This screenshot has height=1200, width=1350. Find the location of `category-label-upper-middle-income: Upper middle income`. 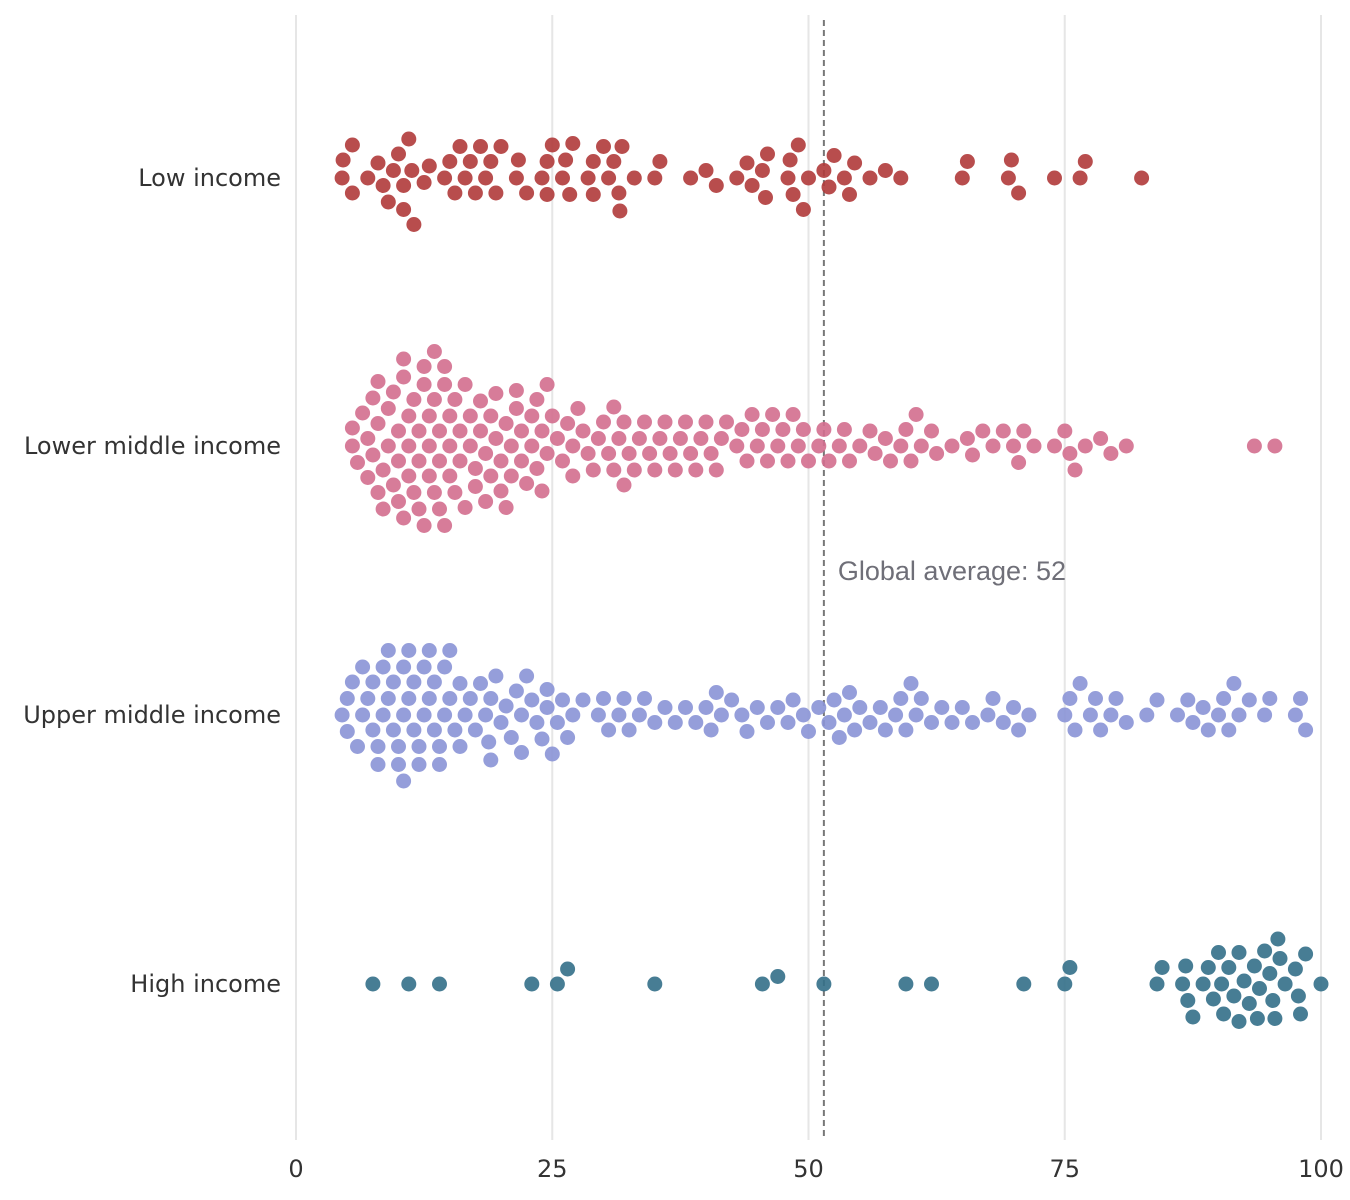

category-label-upper-middle-income: Upper middle income is located at coordinates (152, 715).